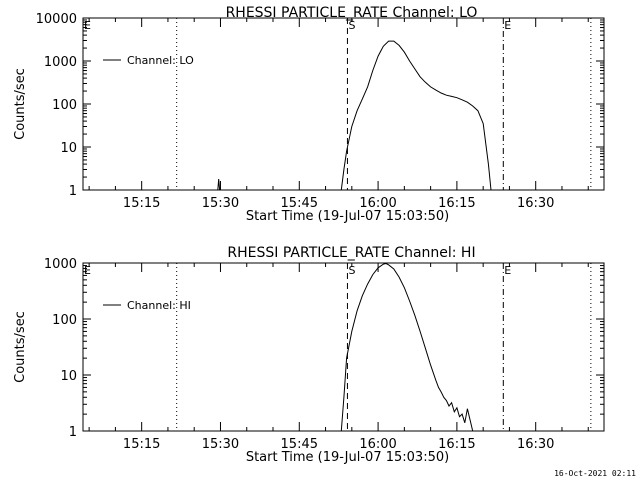 The image size is (640, 484). I want to click on legend-label: Channel: HI, so click(159, 305).